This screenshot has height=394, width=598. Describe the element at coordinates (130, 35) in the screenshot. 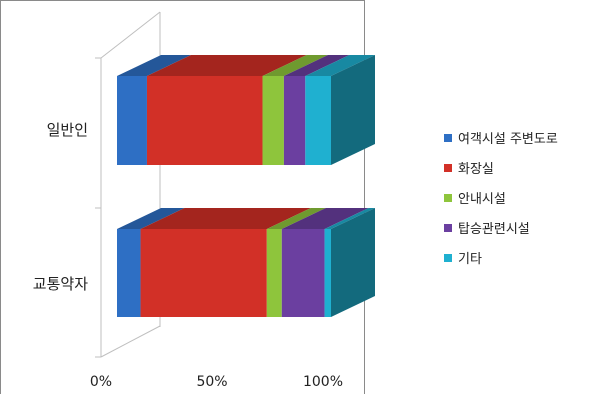

I see `wall-depth-line` at that location.